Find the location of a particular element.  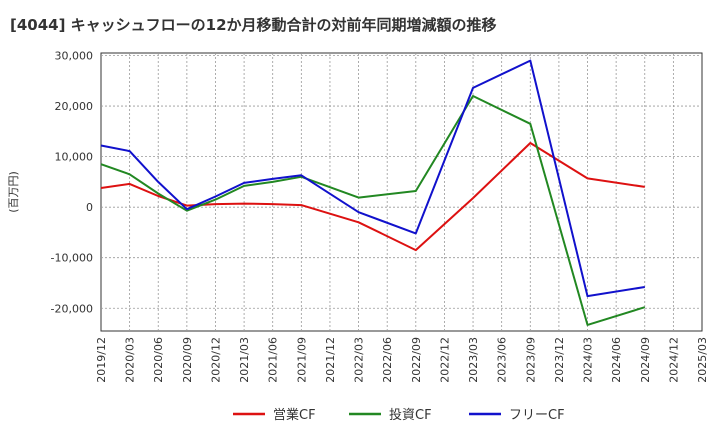

x-tick-label: 2023/12 is located at coordinates (559, 360).